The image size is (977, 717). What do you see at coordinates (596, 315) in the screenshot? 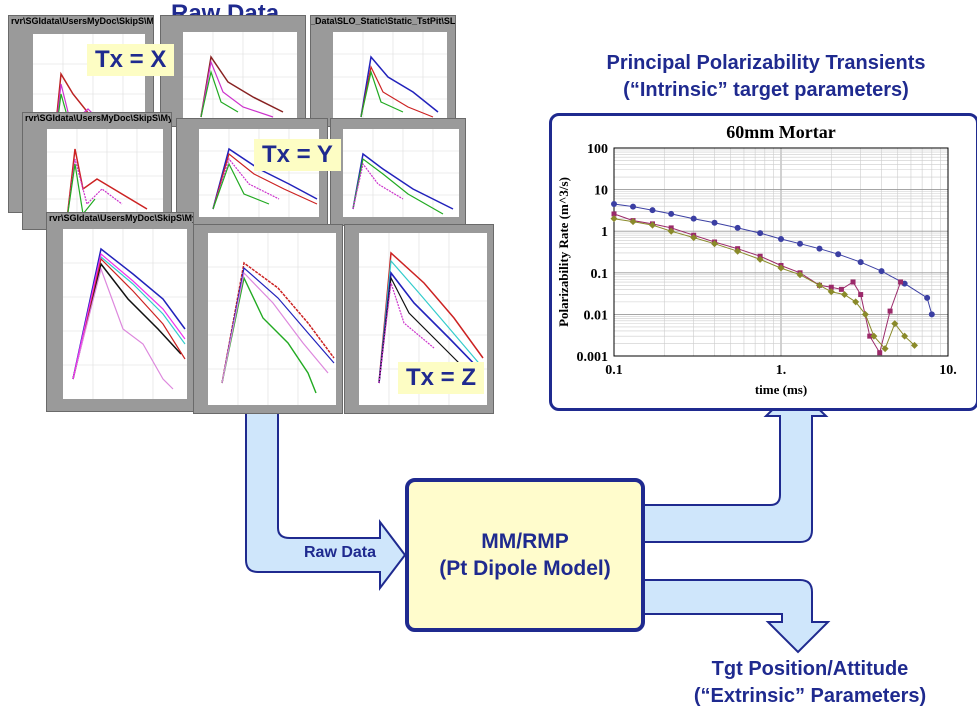
I see `y-tick-label: 0.01` at bounding box center [596, 315].